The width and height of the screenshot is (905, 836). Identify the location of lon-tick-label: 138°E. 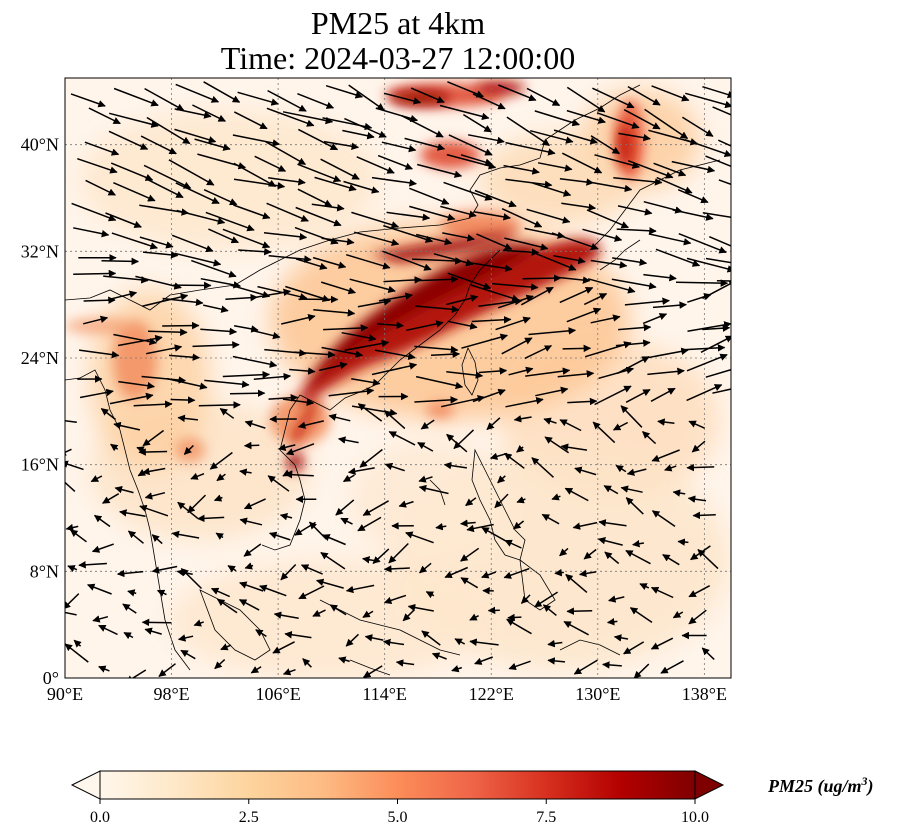
(704, 694).